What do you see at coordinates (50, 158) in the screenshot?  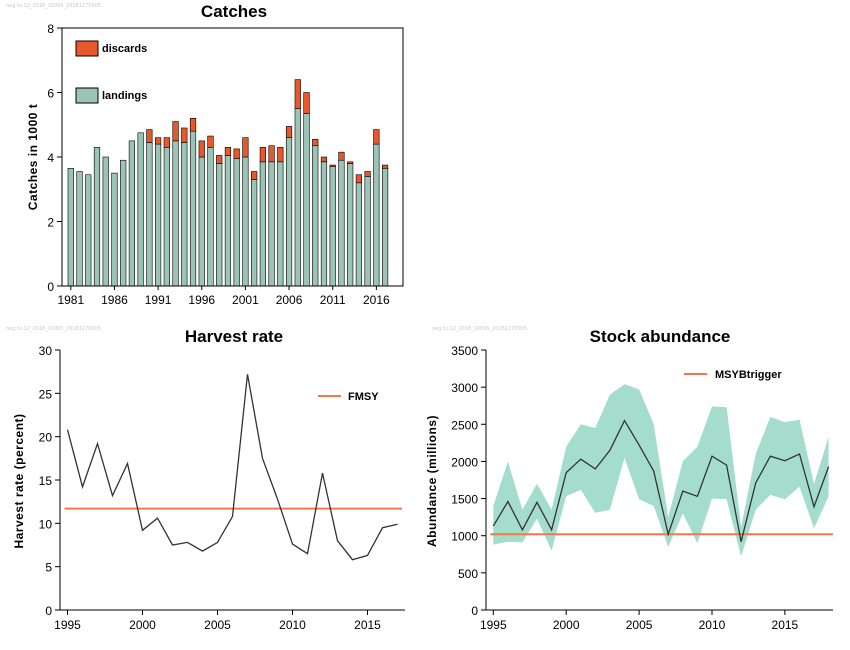 I see `y-tick-label: 4` at bounding box center [50, 158].